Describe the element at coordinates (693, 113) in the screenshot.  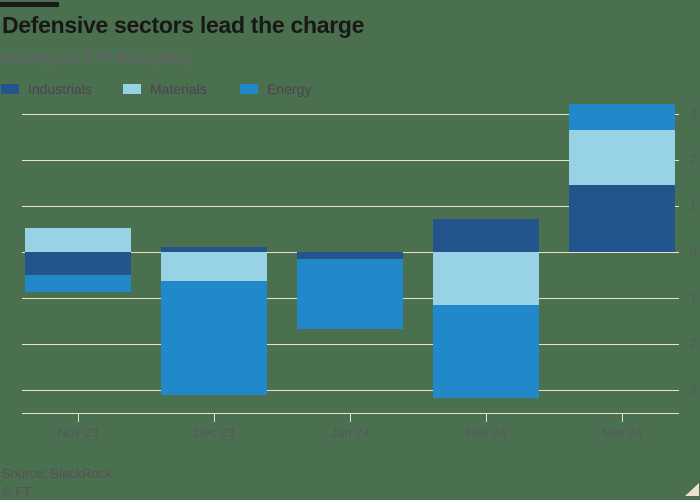
I see `y-axis-label-3: 3` at that location.